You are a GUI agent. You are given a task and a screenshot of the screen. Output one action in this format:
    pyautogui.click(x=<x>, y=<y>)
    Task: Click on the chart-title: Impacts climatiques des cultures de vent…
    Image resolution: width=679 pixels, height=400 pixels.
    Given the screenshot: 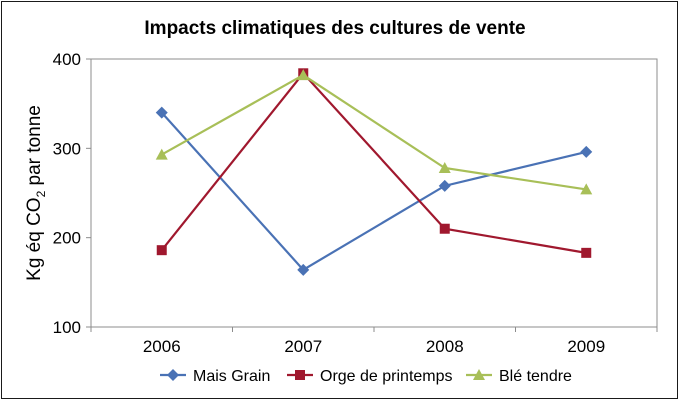 What is the action you would take?
    pyautogui.click(x=334, y=28)
    